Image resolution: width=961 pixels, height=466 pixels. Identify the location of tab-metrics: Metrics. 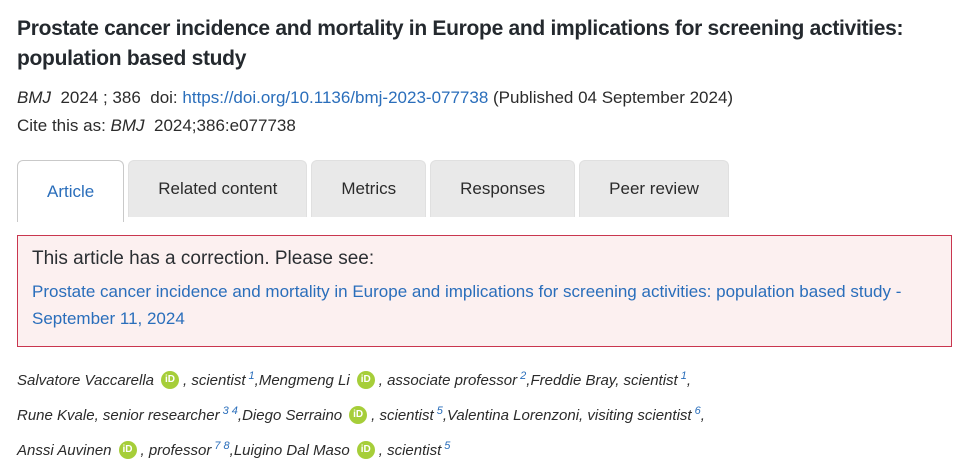
(369, 188).